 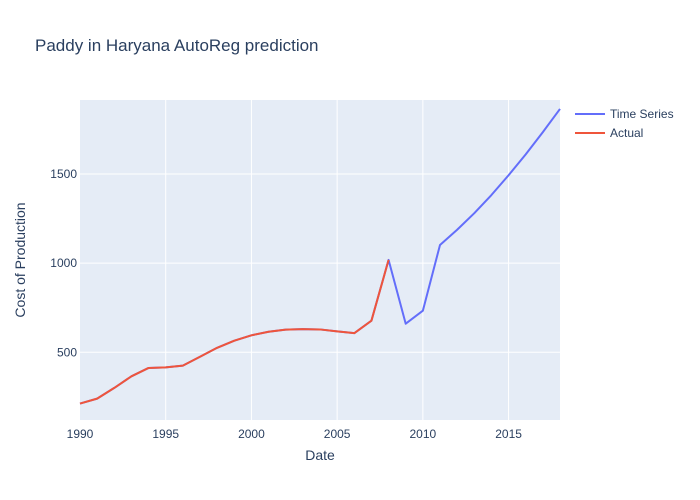 What do you see at coordinates (624, 123) in the screenshot?
I see `legend: Time Series Actual` at bounding box center [624, 123].